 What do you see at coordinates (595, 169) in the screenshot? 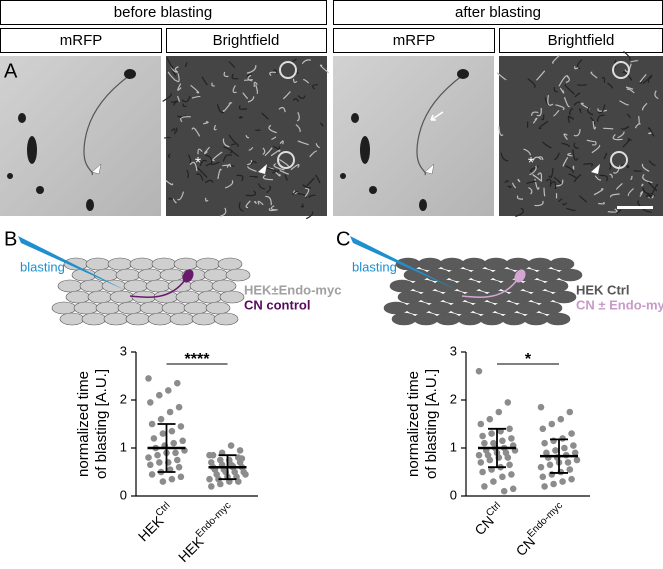
I see `arrowhead` at bounding box center [595, 169].